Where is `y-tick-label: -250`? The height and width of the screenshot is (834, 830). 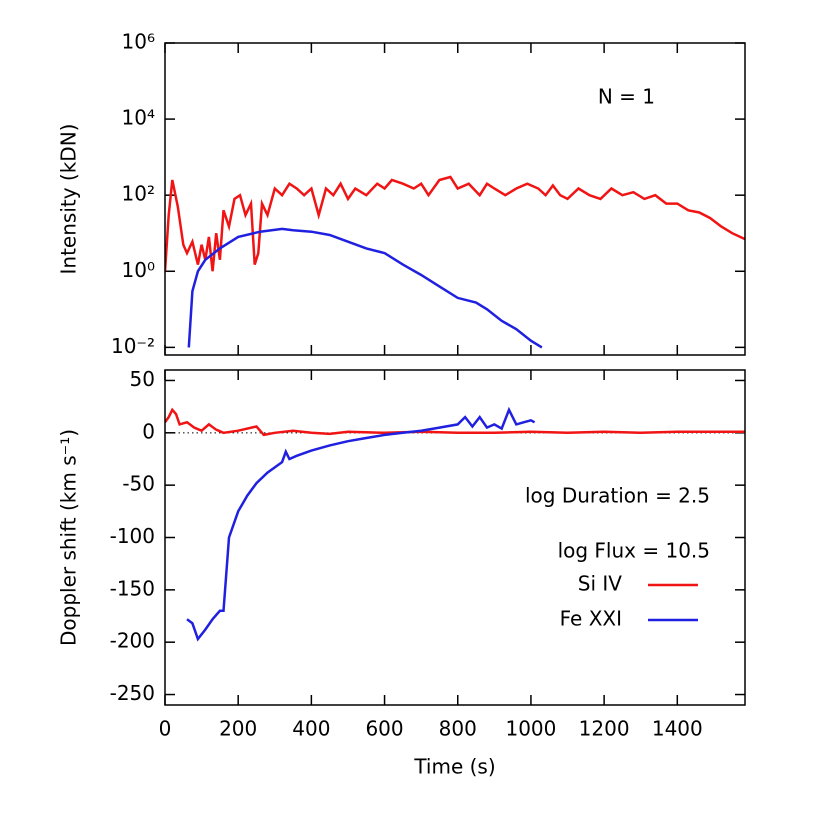 y-tick-label: -250 is located at coordinates (132, 693).